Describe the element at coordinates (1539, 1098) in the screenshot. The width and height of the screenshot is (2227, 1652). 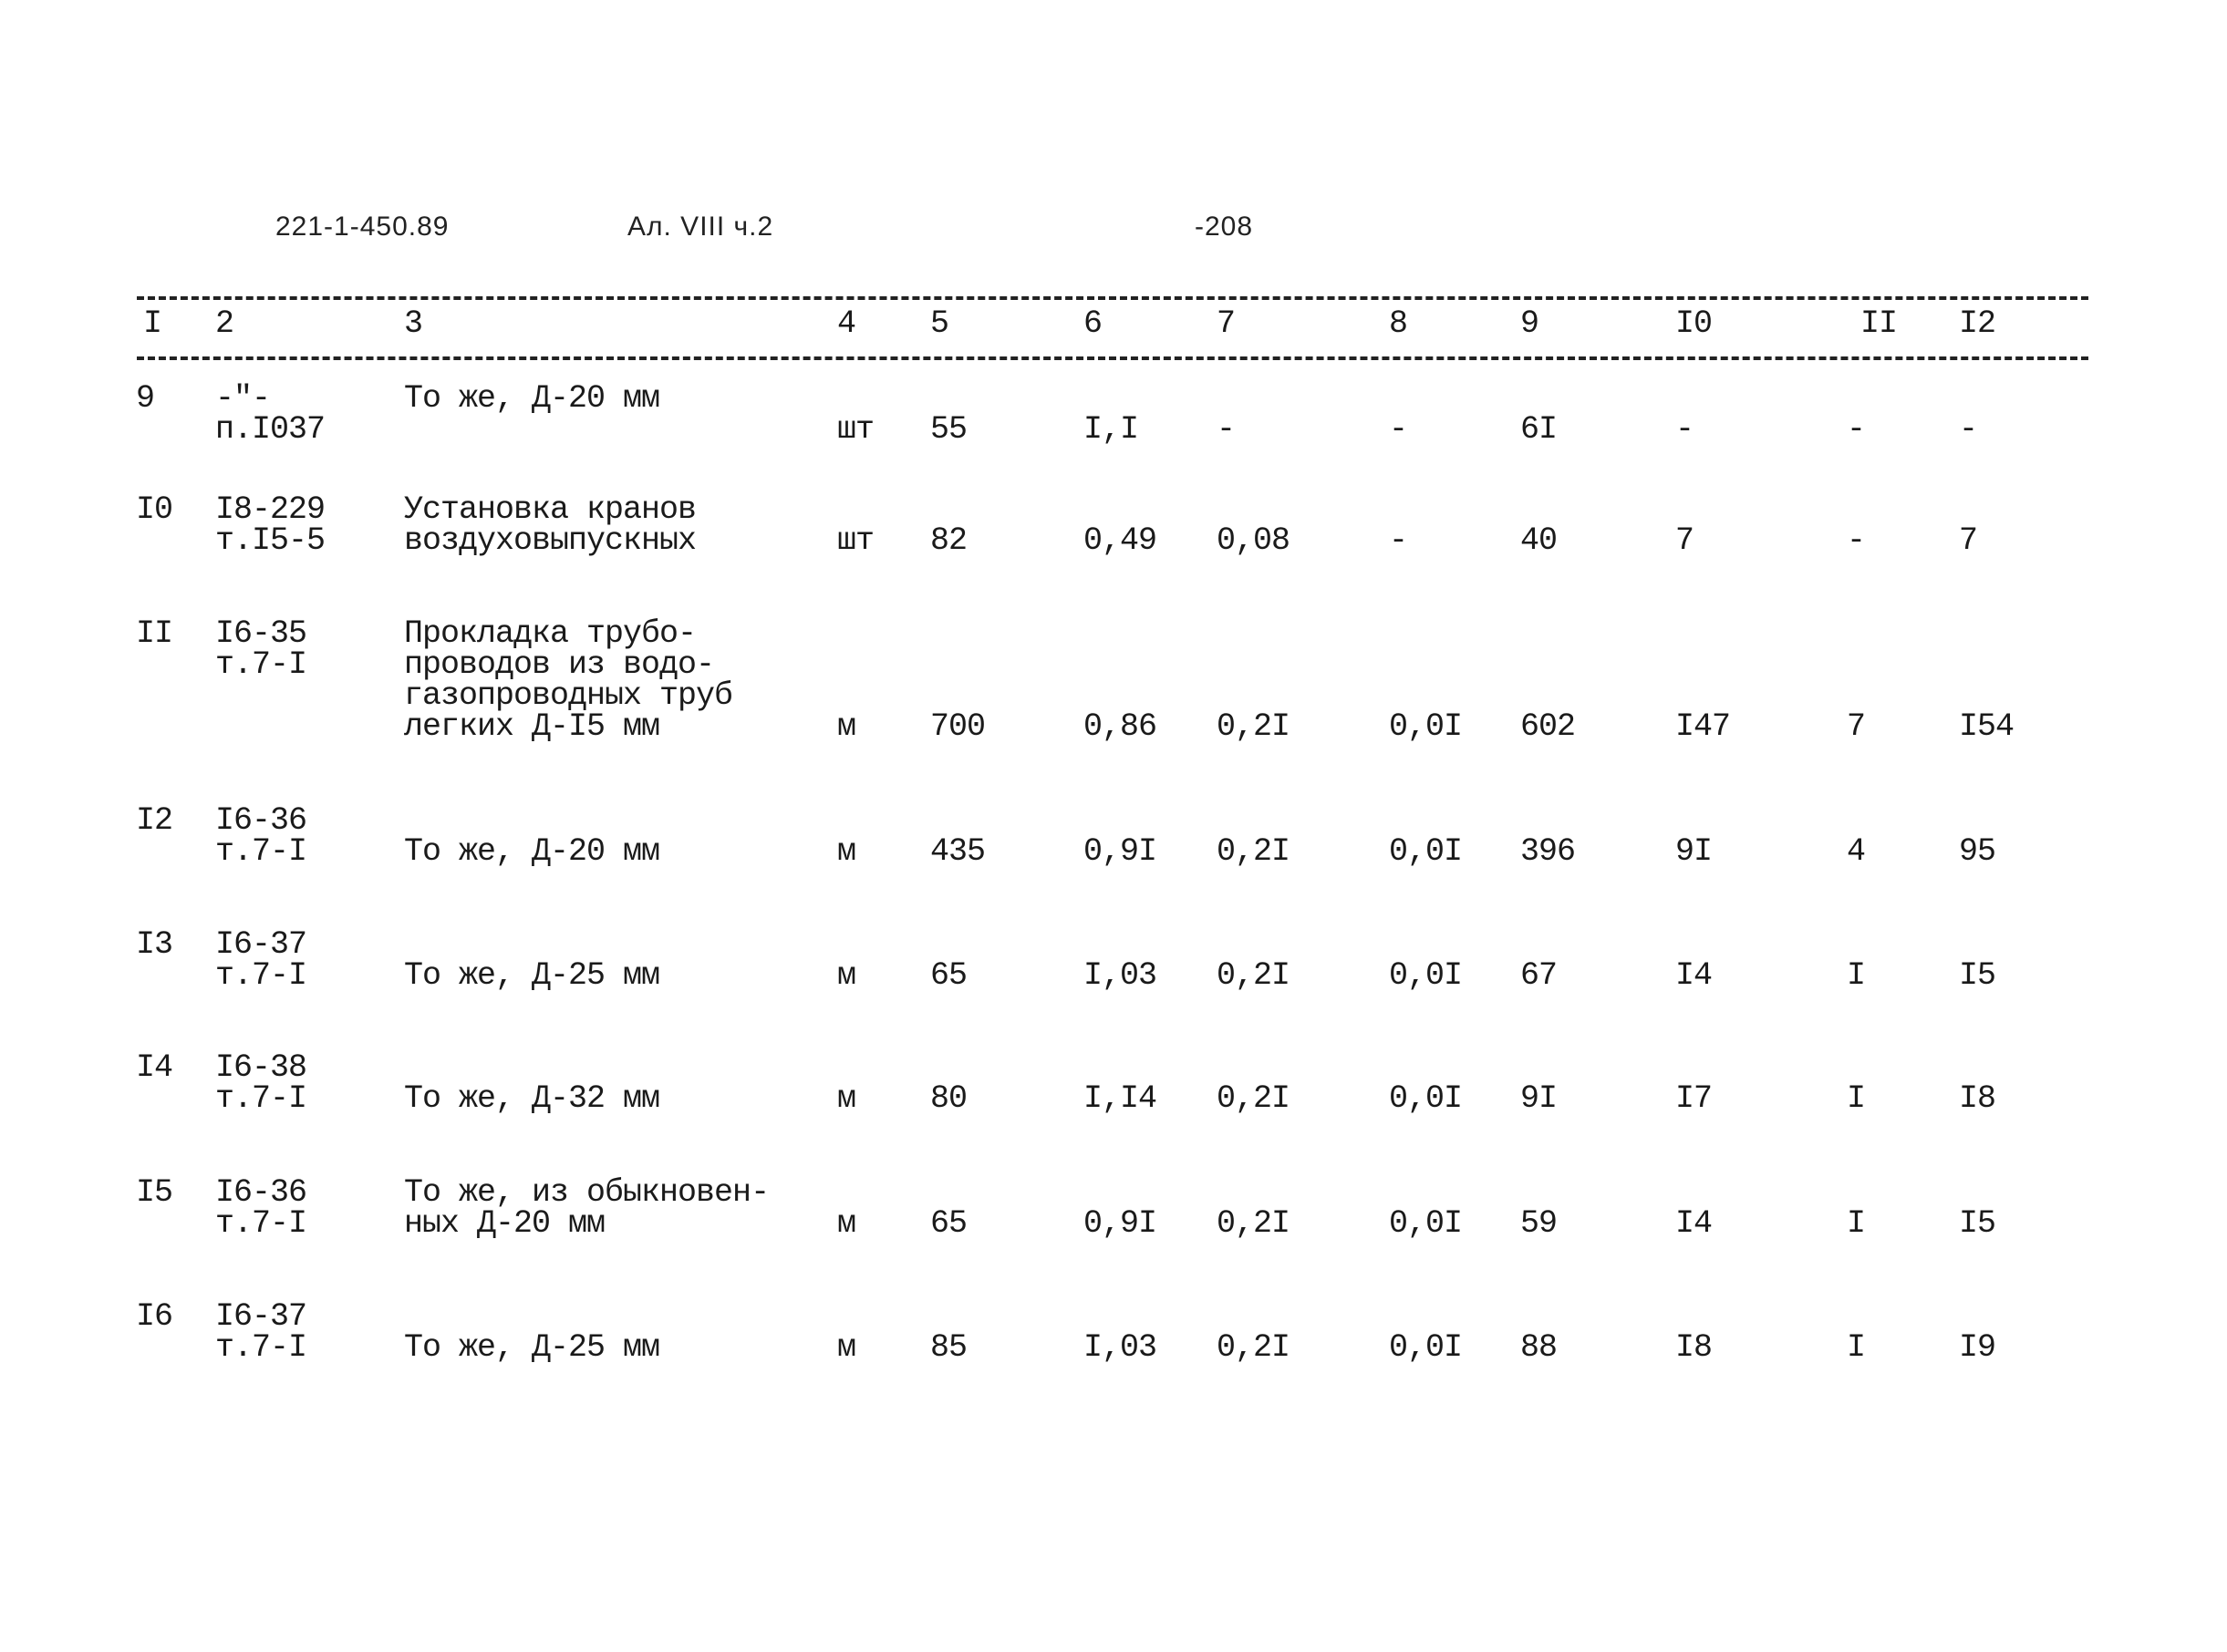
I see `value-col-9: 9I` at that location.